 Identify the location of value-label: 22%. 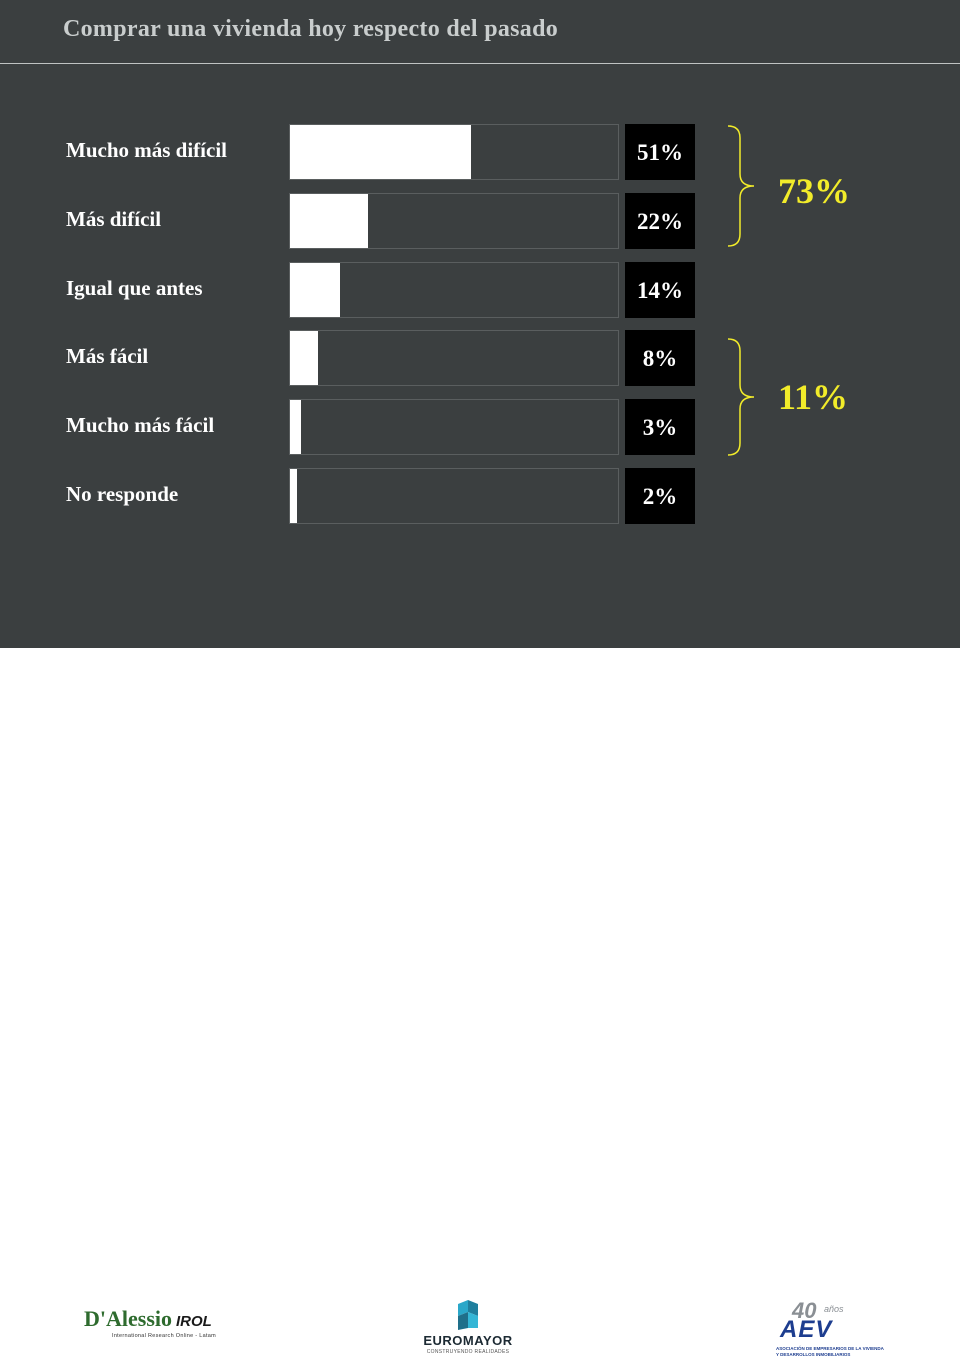
(660, 221).